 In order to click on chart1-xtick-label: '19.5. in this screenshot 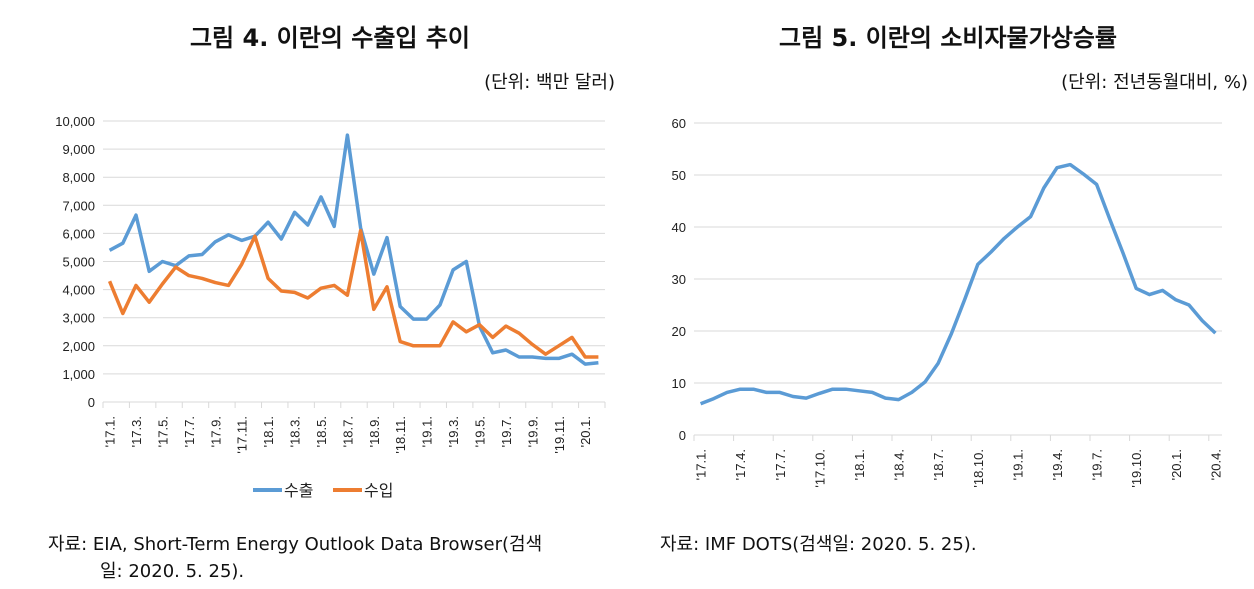, I will do `click(480, 431)`.